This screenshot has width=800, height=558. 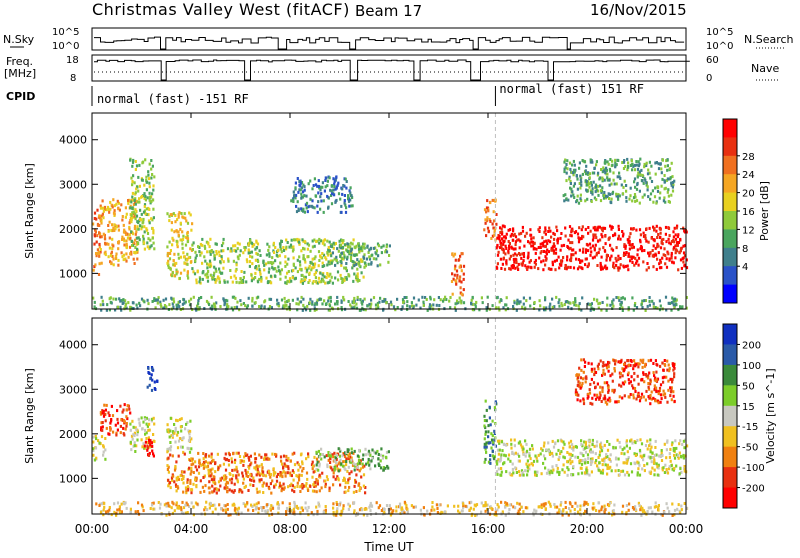 I want to click on cpid-segment-1: normal (fast) -151 RF, so click(x=173, y=99).